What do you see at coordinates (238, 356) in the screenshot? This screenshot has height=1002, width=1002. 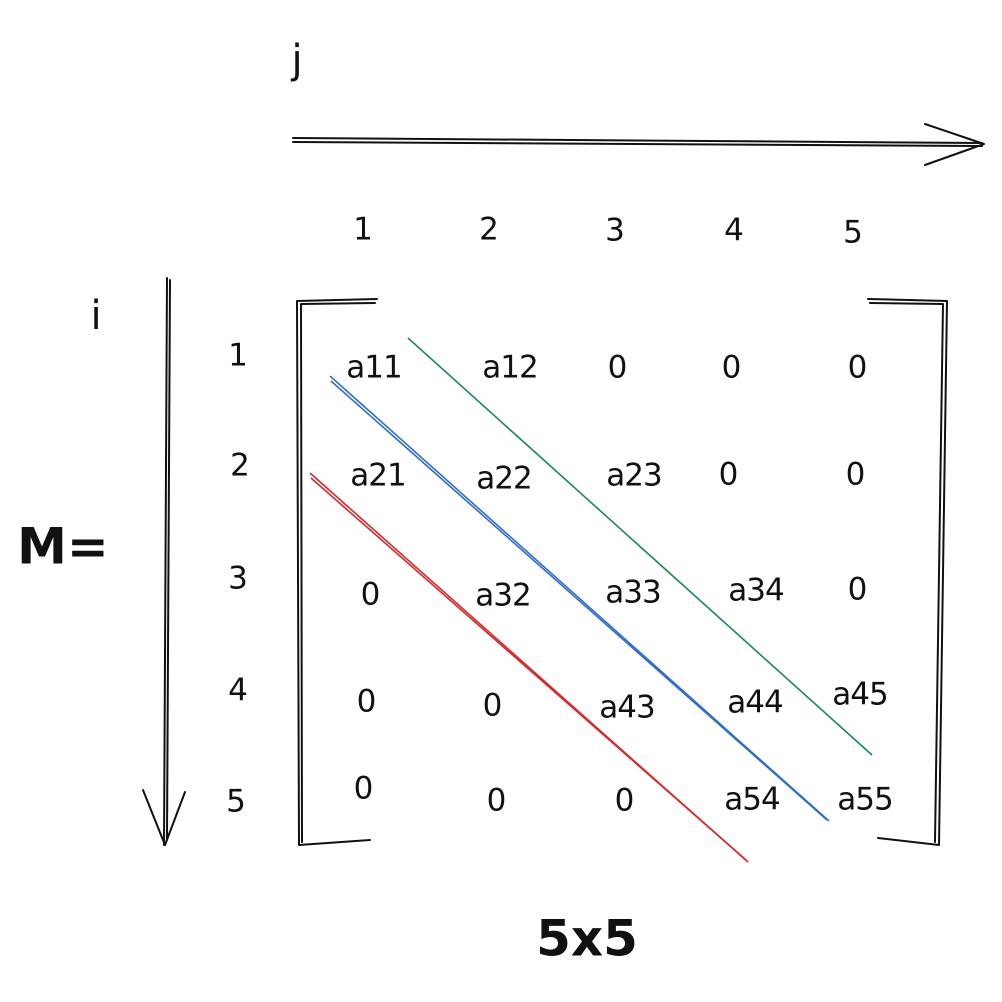 I see `row-index-1: 1` at bounding box center [238, 356].